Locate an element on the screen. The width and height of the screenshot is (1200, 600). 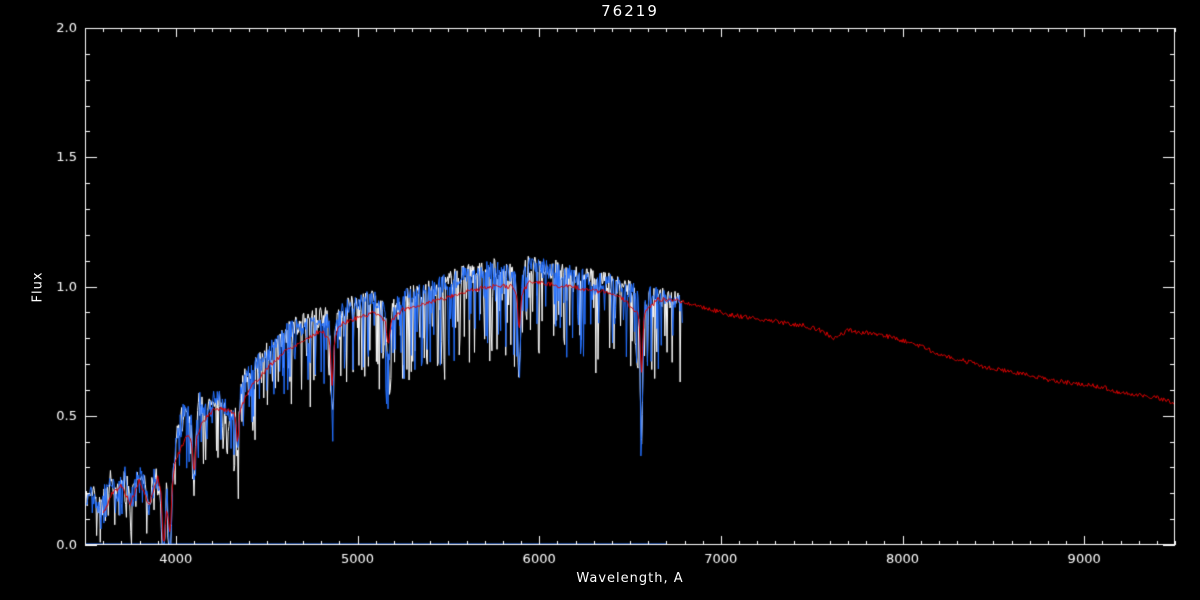
plot-title: 76219 is located at coordinates (630, 11).